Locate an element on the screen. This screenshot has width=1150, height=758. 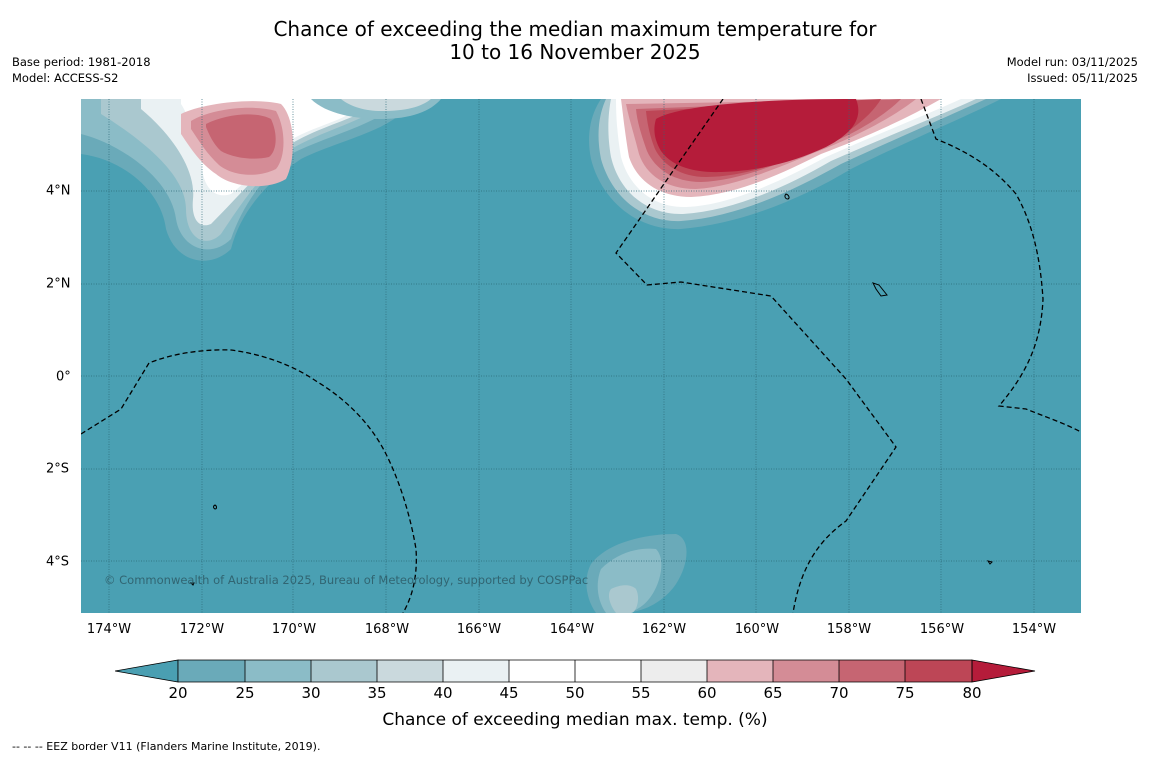
colorbar-label-55: 55 is located at coordinates (641, 693).